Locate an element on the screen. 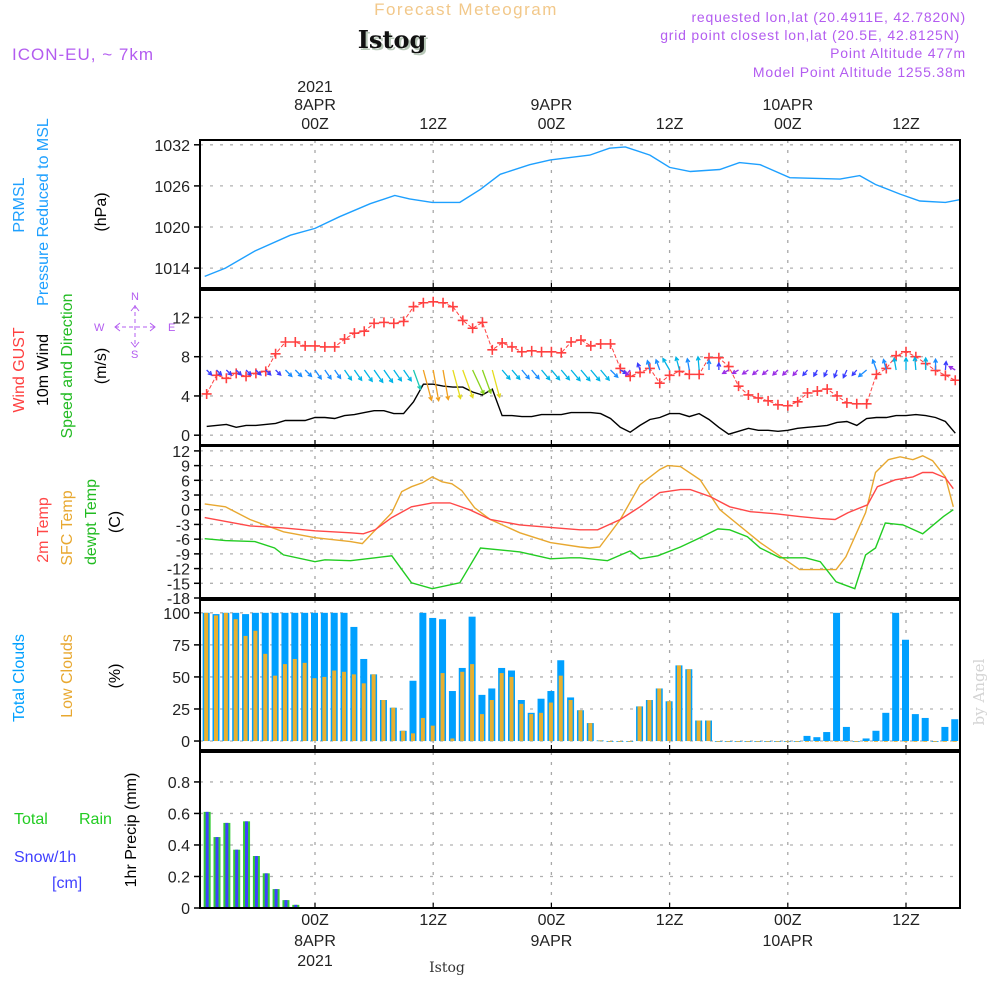 This screenshot has height=1000, width=1000. requested-lonlat: requested lon,lat (20.4911E, 42.7820N) is located at coordinates (828, 17).